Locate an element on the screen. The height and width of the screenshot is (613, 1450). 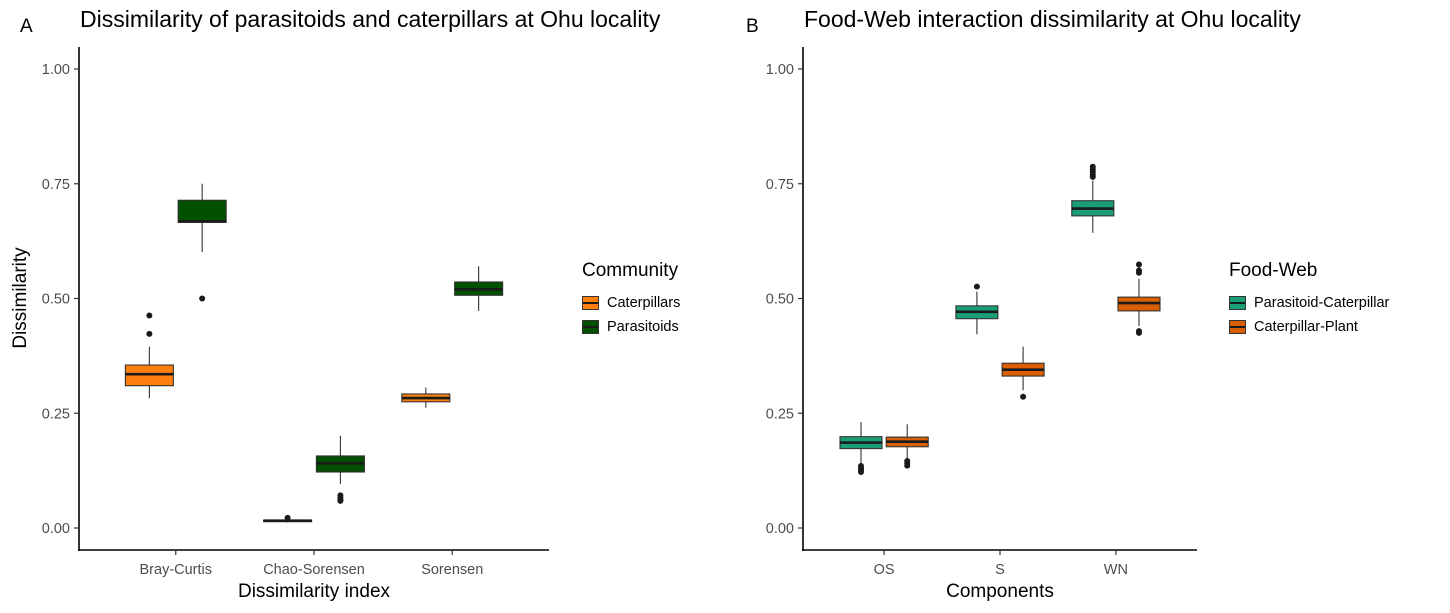
legend-item: Caterpillars is located at coordinates (631, 303).